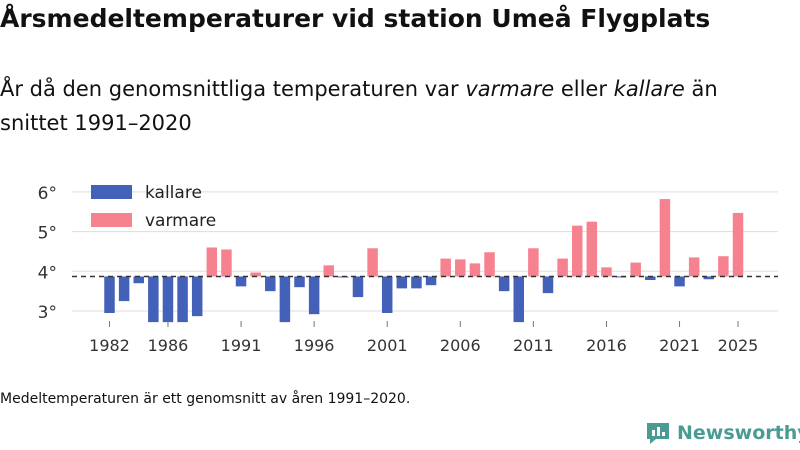 Image resolution: width=800 pixels, height=450 pixels. Describe the element at coordinates (111, 220) in the screenshot. I see `legend-swatch-warmer` at that location.